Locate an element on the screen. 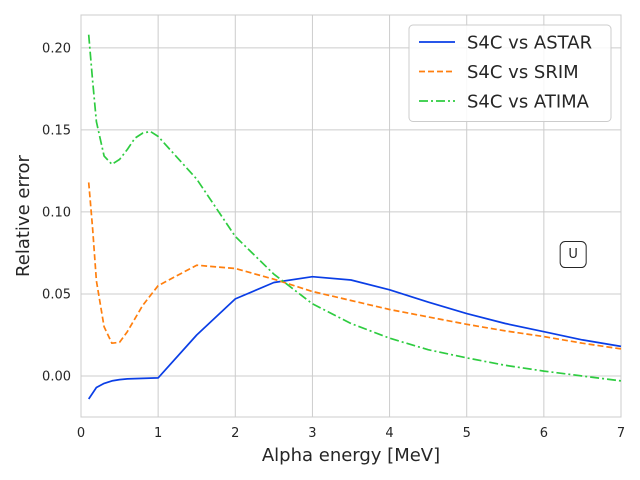 This screenshot has height=480, width=640. annotation-box: U is located at coordinates (573, 255).